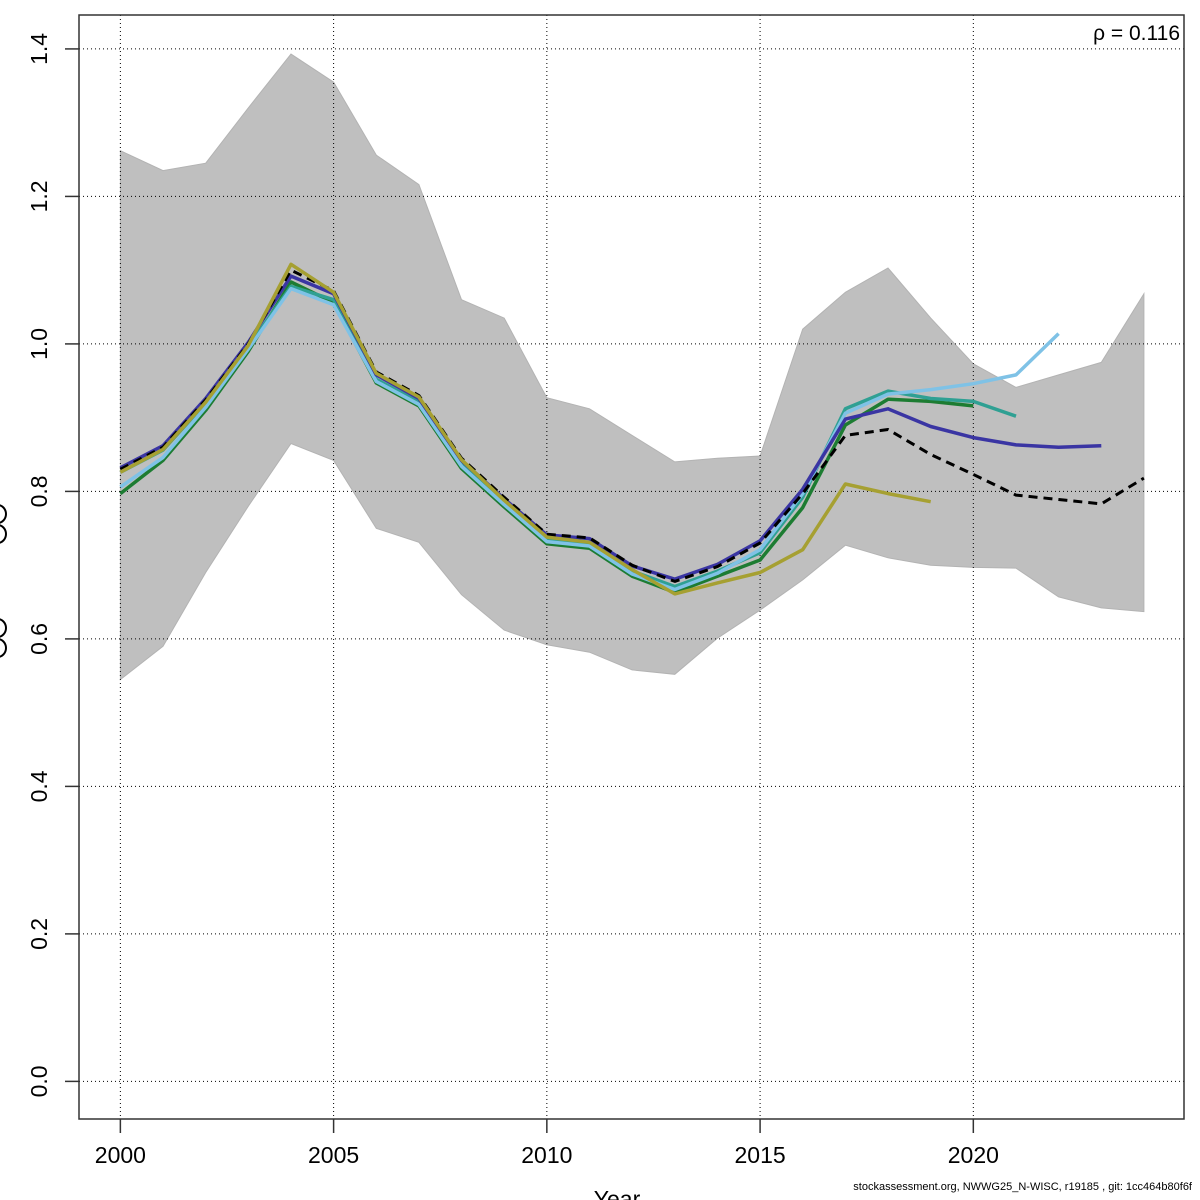  I want to click on x-axis-title: Year, so click(617, 1193).